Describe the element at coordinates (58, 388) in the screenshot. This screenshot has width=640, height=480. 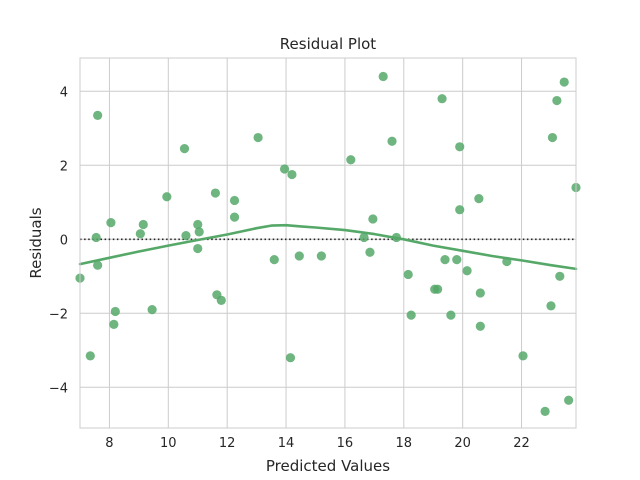
I see `y-tick-label: −4` at that location.